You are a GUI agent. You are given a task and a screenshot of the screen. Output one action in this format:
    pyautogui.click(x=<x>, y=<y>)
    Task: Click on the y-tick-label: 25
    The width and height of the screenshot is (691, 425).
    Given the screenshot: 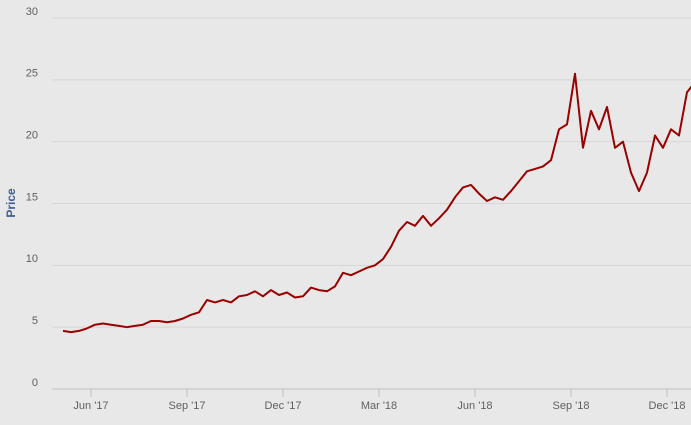 What is the action you would take?
    pyautogui.click(x=32, y=74)
    